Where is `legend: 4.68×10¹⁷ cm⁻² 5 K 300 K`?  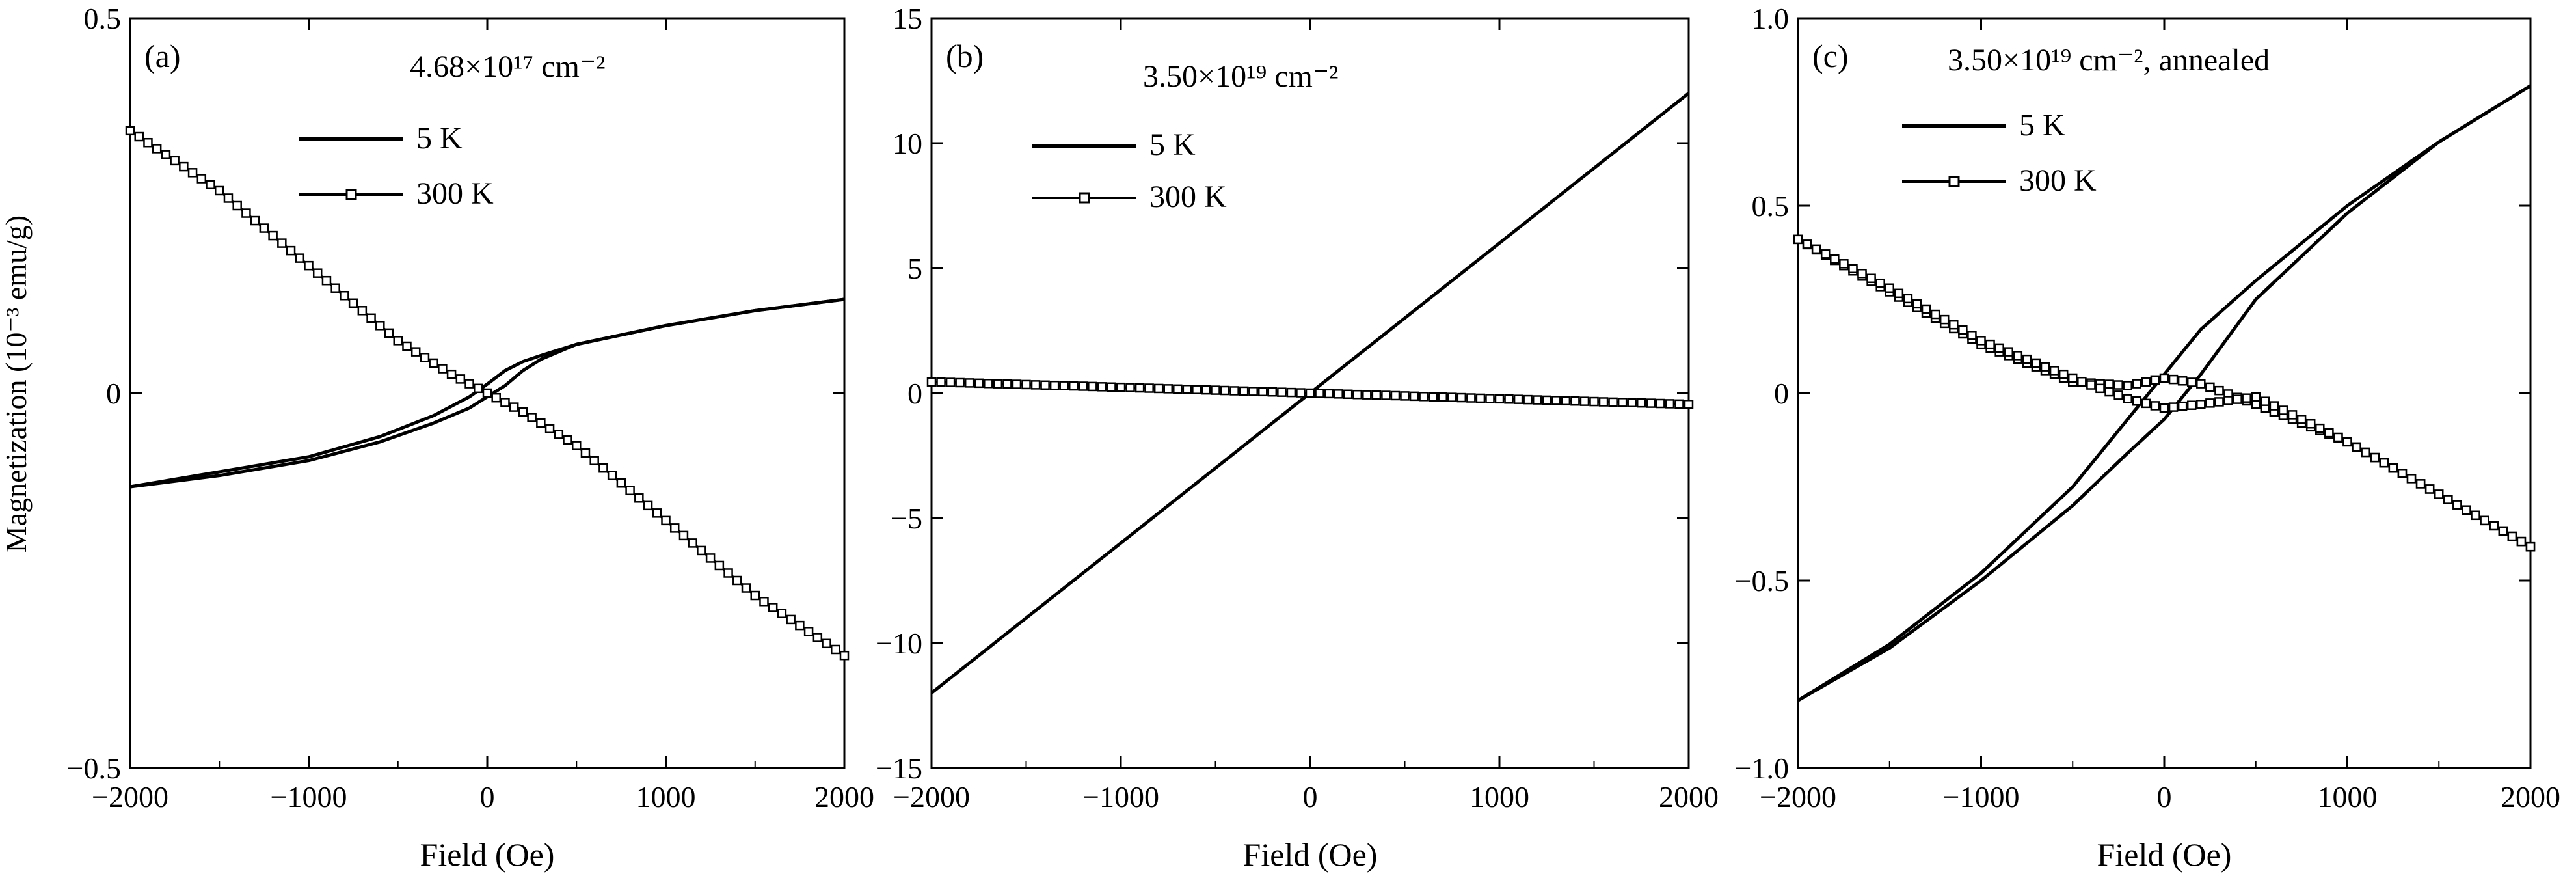 legend: 4.68×10¹⁷ cm⁻² 5 K 300 K is located at coordinates (452, 130).